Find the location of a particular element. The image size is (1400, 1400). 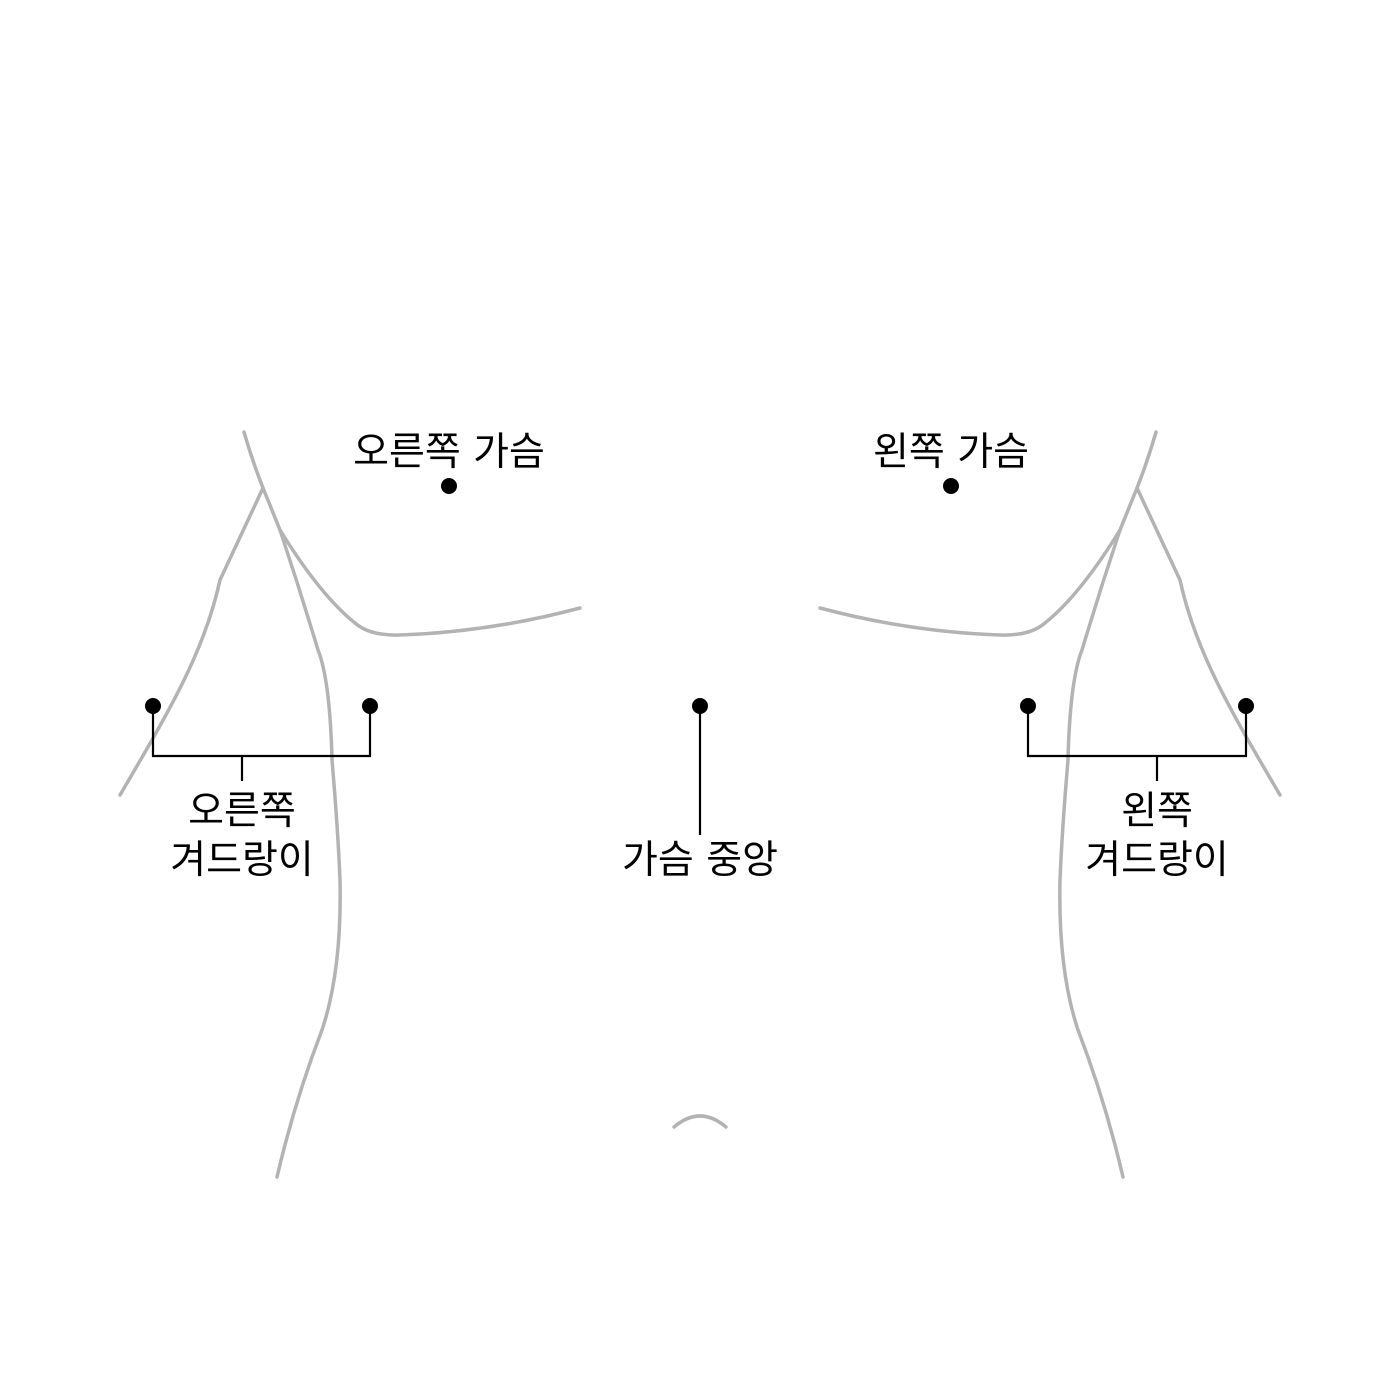

right-armpit-marker: 오른쪽 겨드랑이 is located at coordinates (261, 790).